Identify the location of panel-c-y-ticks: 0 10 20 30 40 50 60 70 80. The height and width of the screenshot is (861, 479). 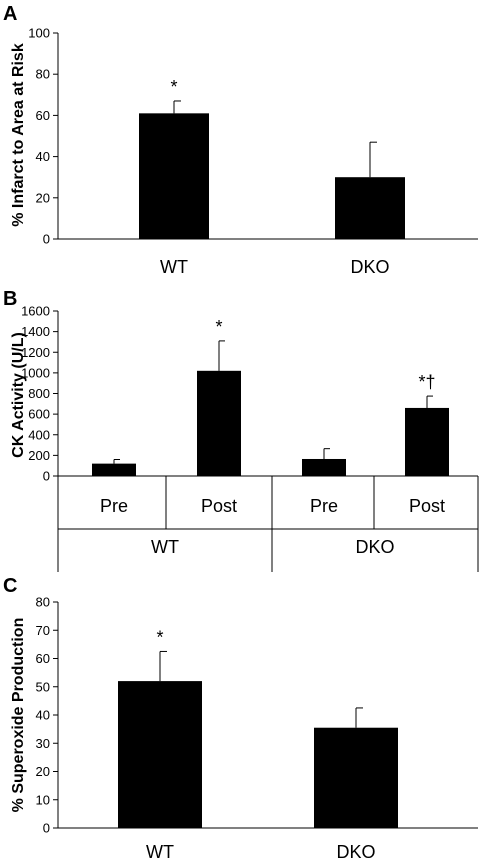
(47, 715).